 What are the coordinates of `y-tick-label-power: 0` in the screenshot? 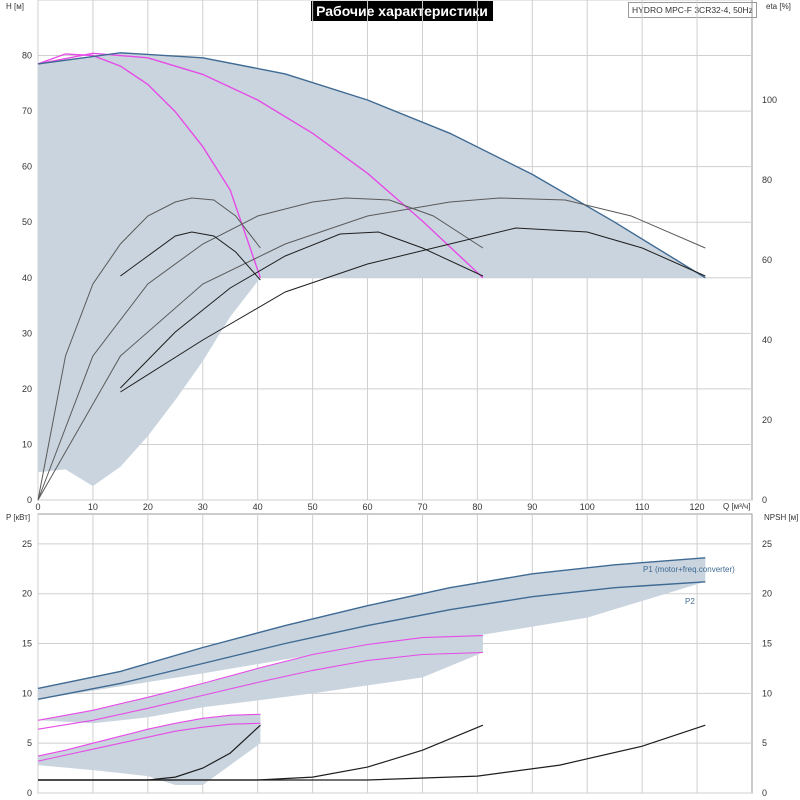 It's located at (29, 793).